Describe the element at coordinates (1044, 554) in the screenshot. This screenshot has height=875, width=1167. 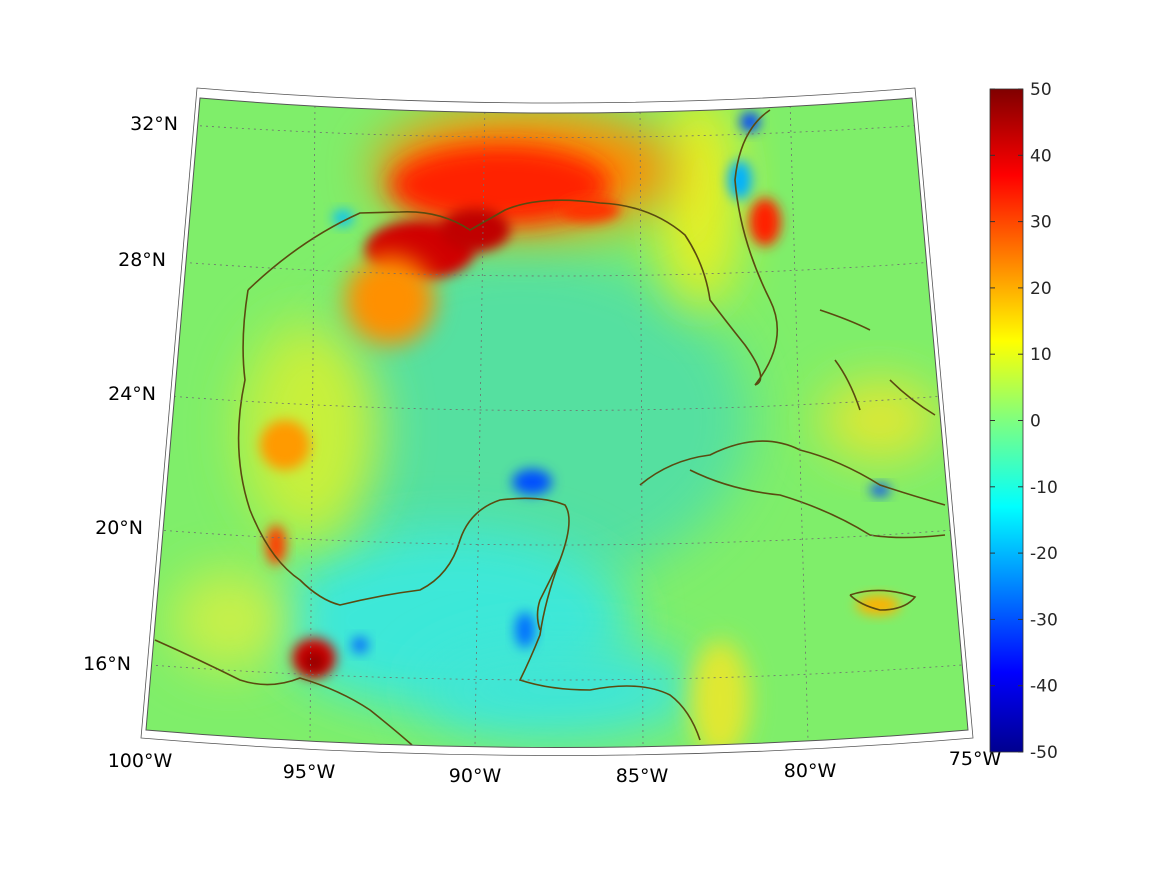
I see `colorbar-tick-label: -20` at that location.